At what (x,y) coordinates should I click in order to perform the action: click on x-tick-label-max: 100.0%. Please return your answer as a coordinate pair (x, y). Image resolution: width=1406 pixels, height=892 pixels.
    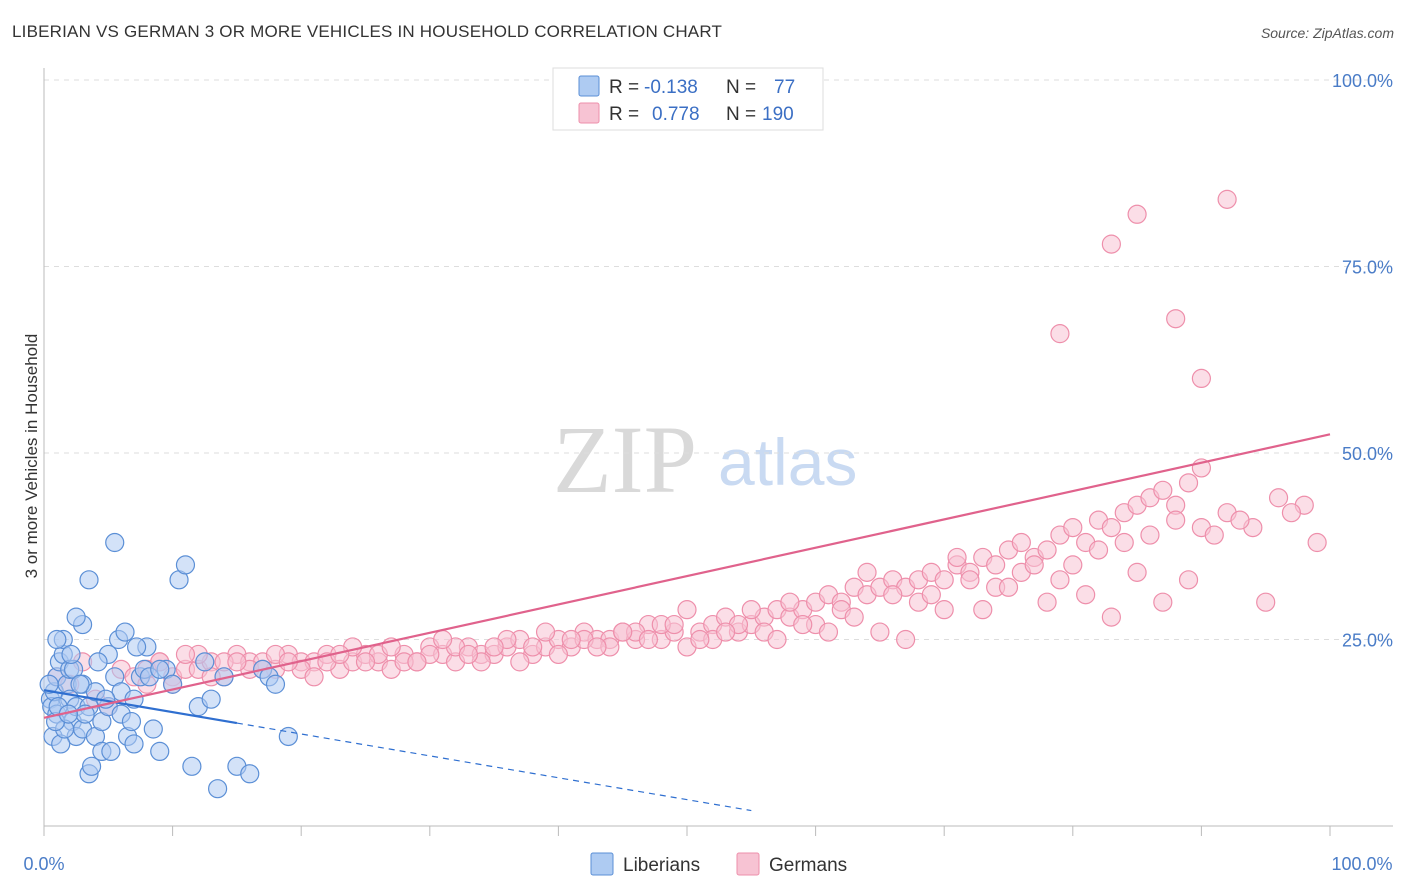
    Looking at the image, I should click on (1361, 864).